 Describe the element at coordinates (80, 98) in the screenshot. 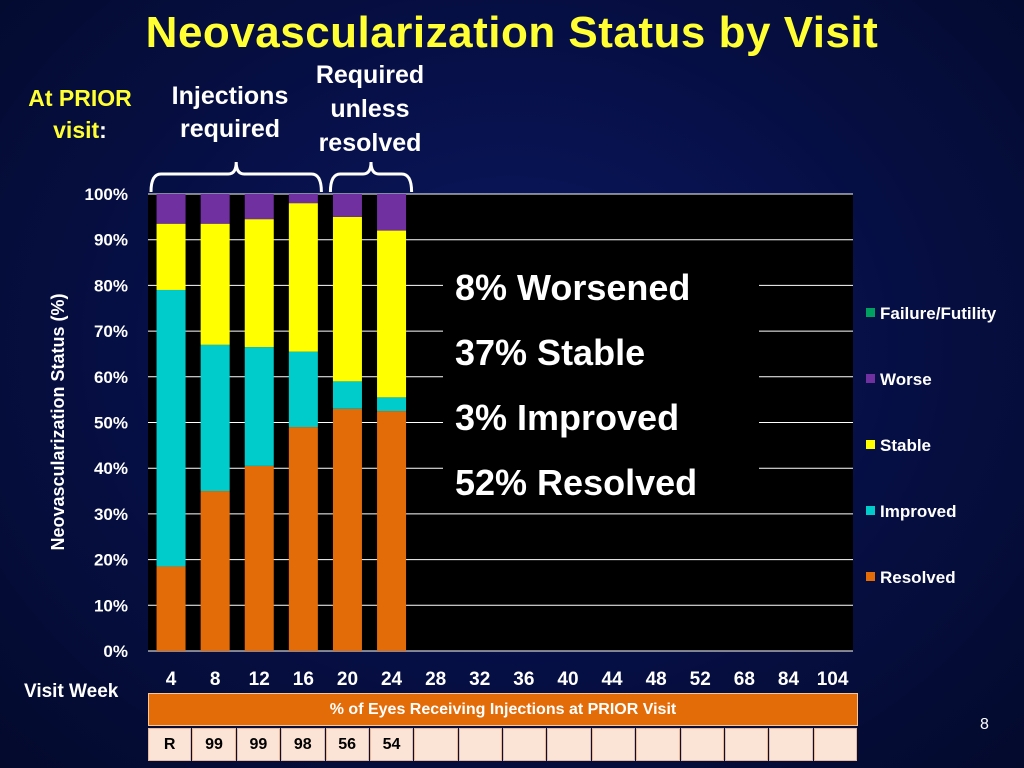

I see `prior-visit-line1: At PRIOR` at that location.